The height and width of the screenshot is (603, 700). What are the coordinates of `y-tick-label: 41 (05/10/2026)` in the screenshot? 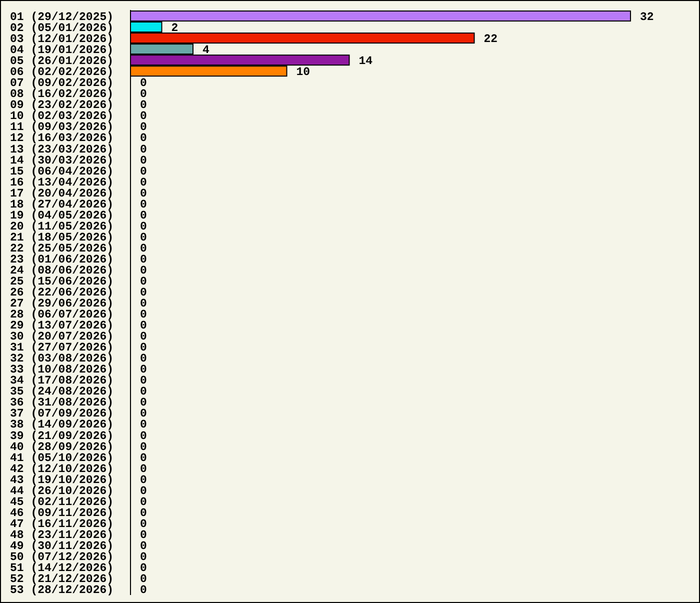 It's located at (62, 458).